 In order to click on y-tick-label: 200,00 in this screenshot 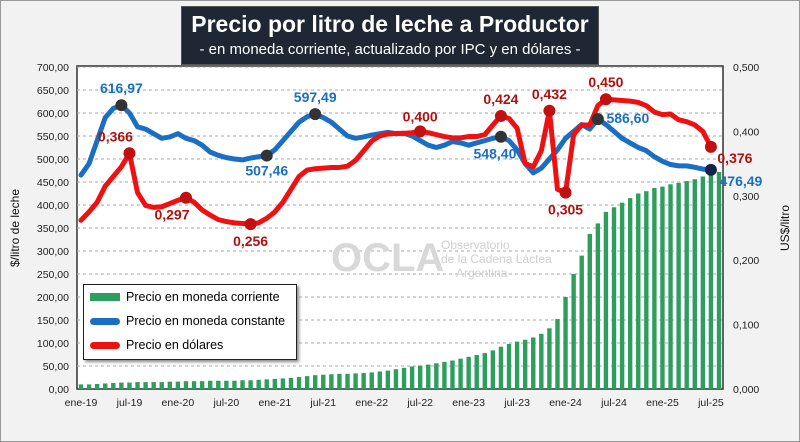, I will do `click(53, 298)`.